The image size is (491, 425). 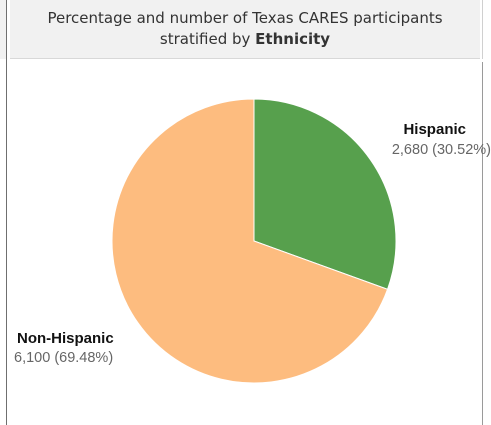 I want to click on right-header-border, so click(x=482, y=29).